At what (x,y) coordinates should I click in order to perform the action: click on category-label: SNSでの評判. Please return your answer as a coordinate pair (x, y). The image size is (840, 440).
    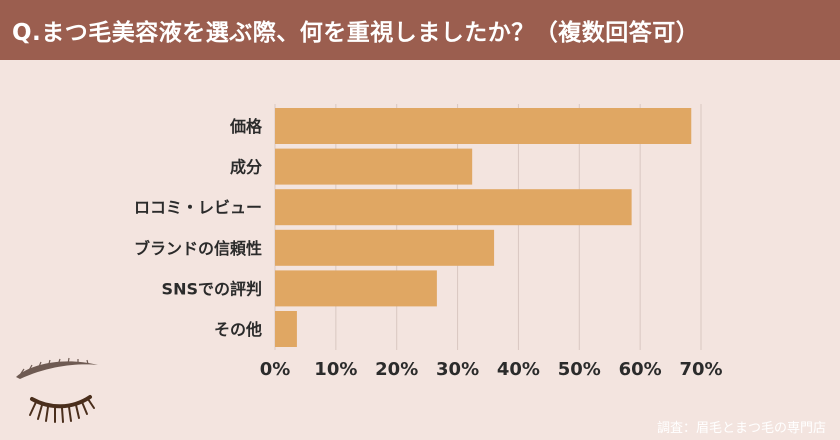
    Looking at the image, I should click on (212, 288).